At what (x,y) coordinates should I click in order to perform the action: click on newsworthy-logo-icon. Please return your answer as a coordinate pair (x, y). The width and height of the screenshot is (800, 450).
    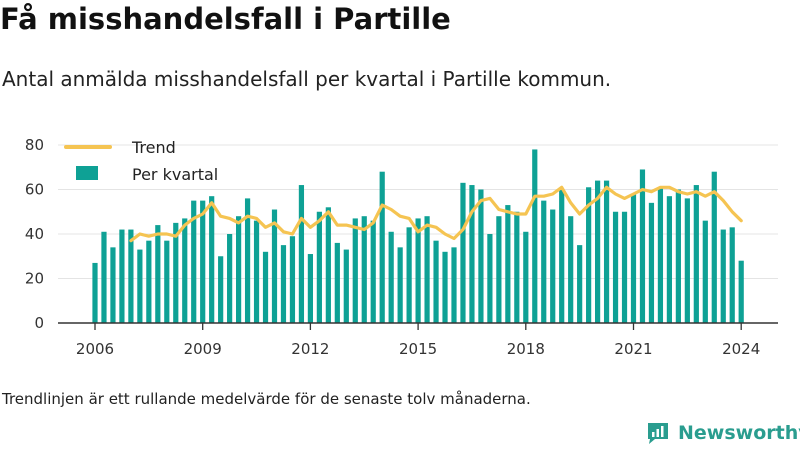
    Looking at the image, I should click on (658, 433).